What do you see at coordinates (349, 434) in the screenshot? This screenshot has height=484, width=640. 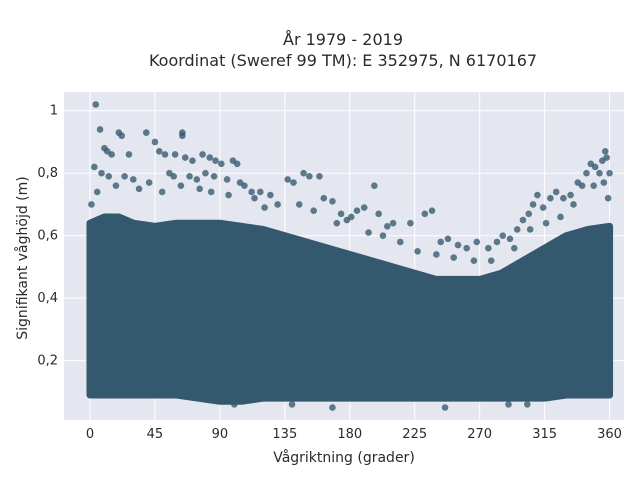 I see `x-tick-label: 180` at bounding box center [349, 434].